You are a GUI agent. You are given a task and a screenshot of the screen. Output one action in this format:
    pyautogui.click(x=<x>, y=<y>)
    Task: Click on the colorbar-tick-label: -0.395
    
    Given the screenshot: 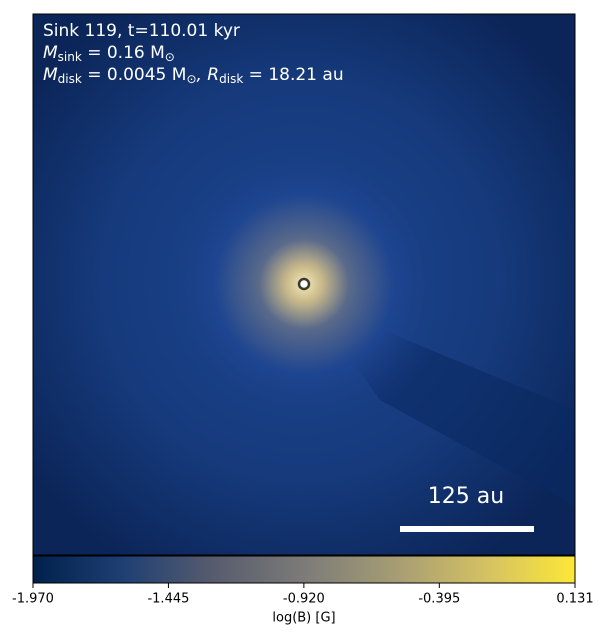 What is the action you would take?
    pyautogui.click(x=439, y=599)
    